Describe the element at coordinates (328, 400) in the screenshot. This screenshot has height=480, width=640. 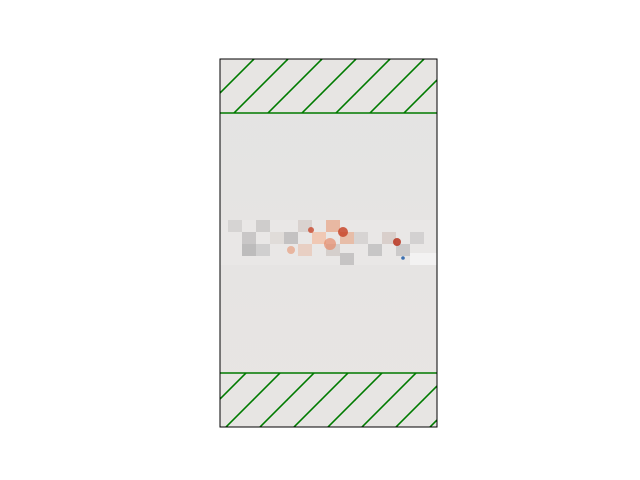
I see `hatch-band-bottom` at that location.